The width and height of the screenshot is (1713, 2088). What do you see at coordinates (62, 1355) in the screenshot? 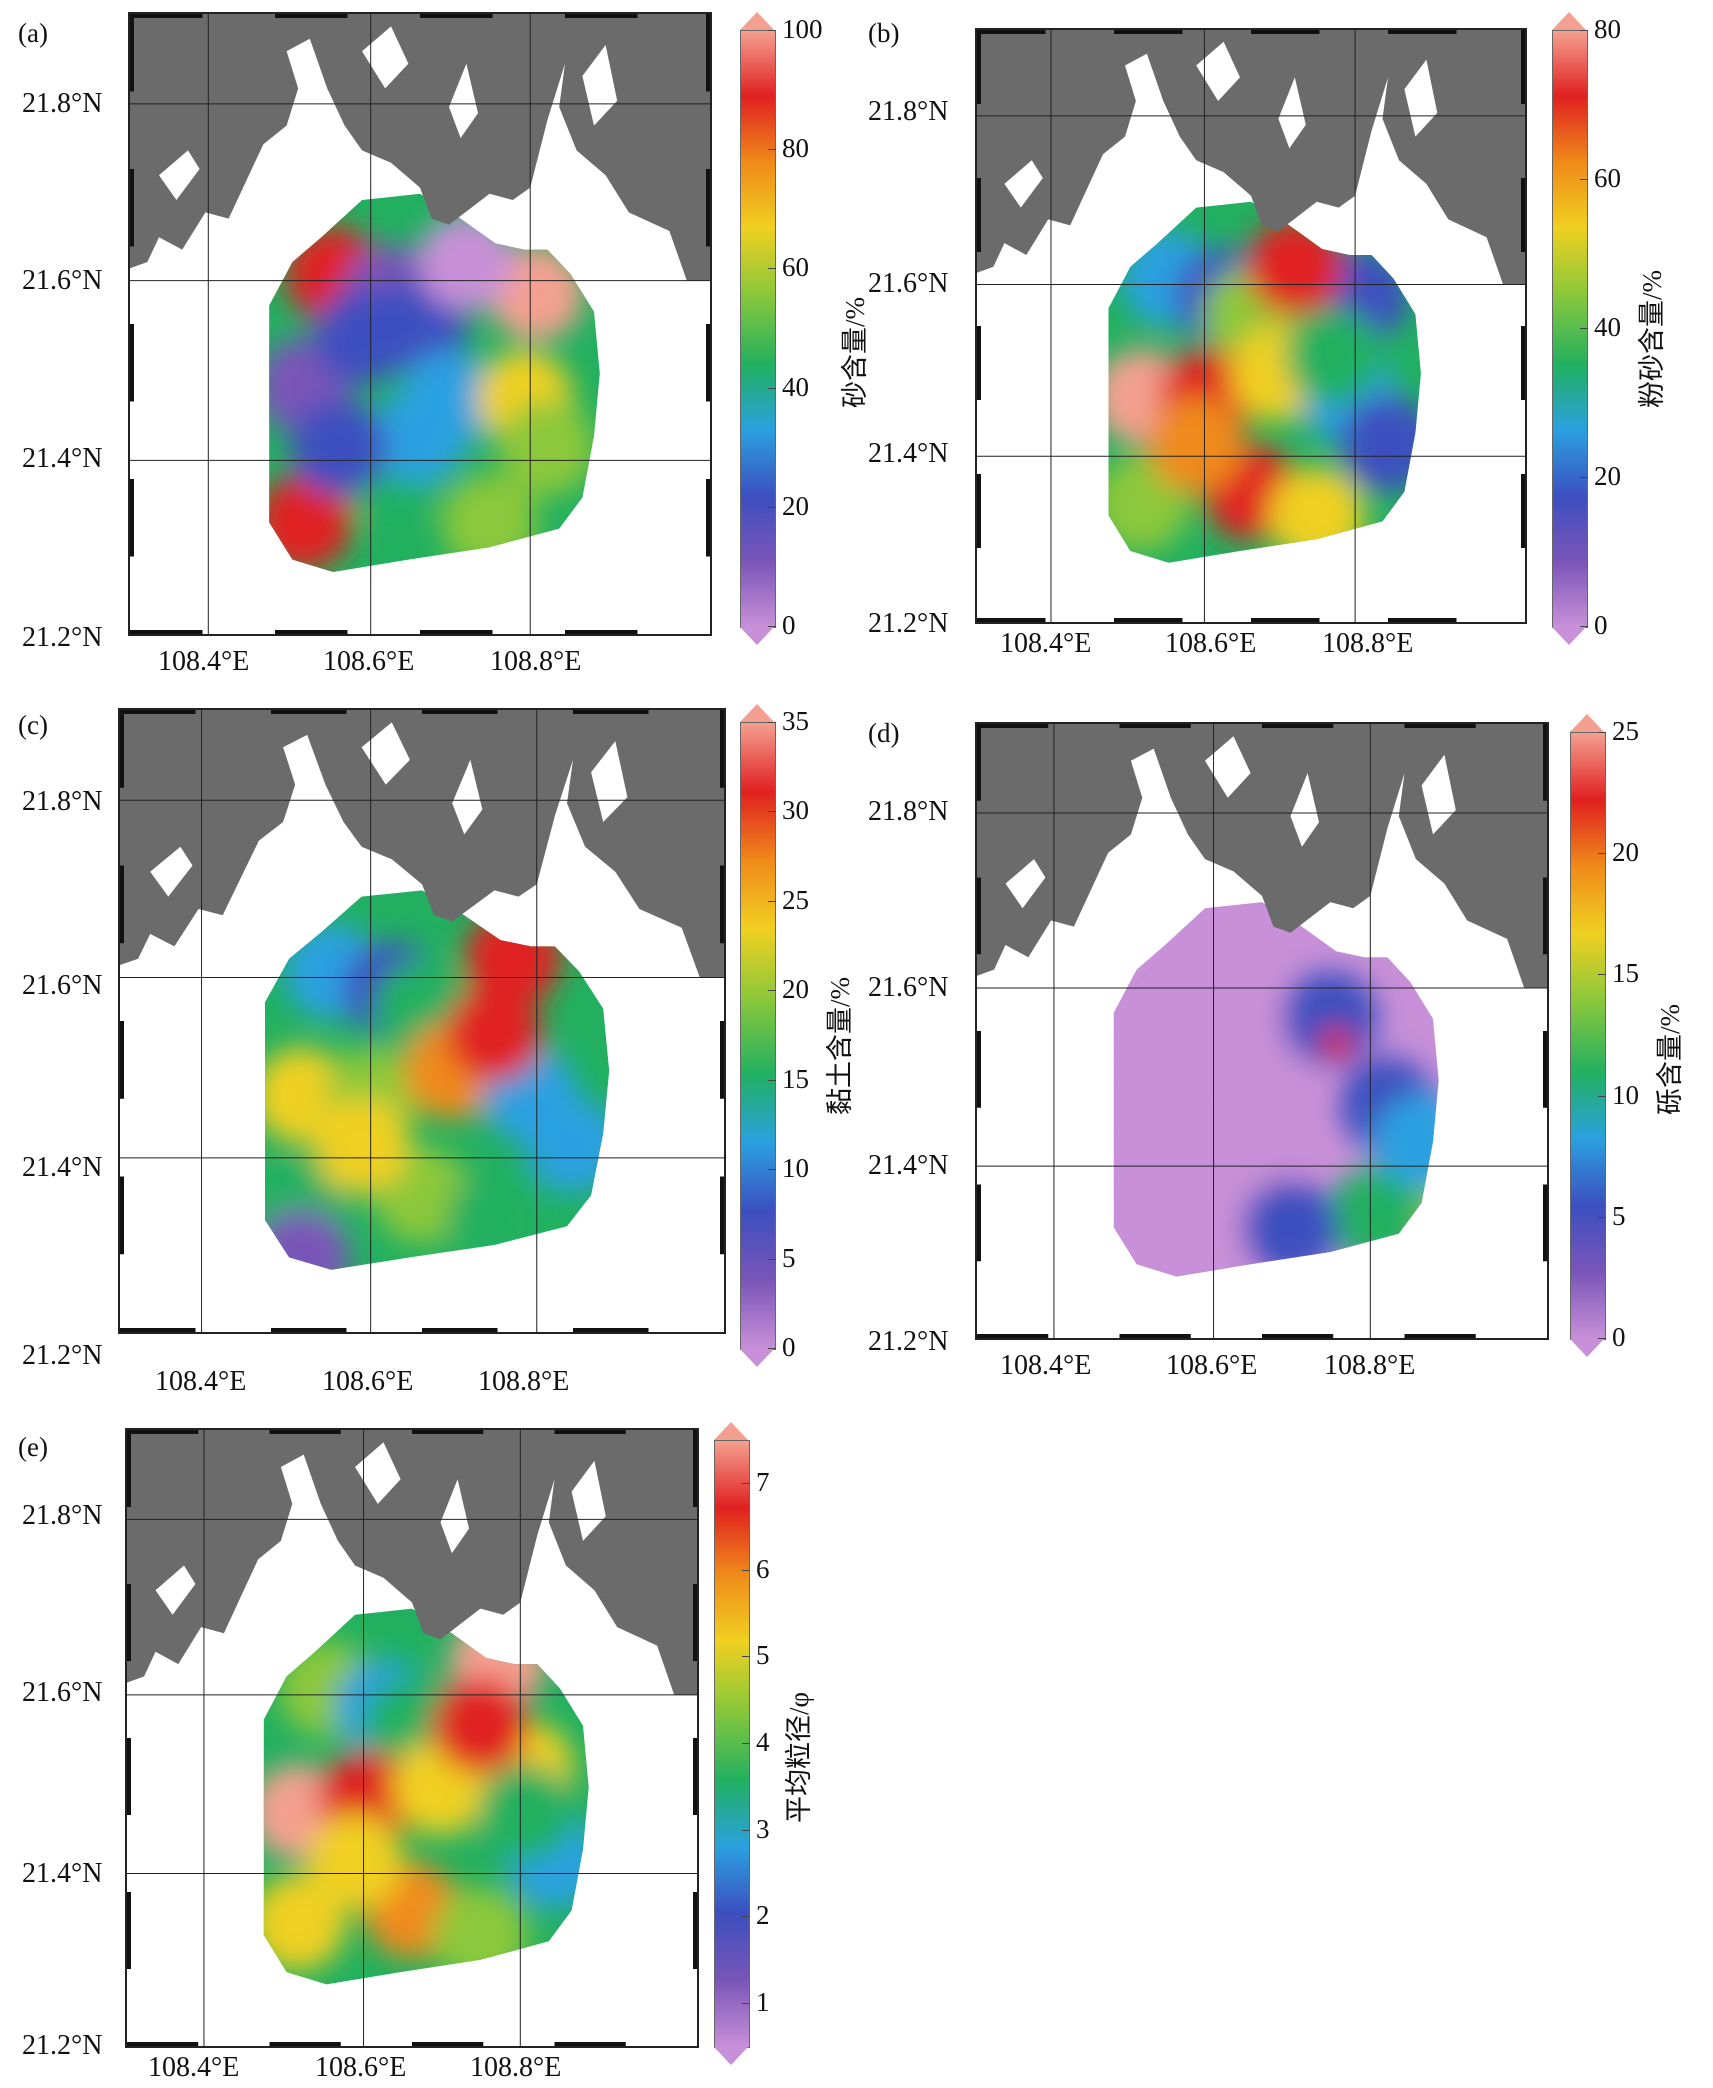
I see `lat-label-21-2: 21.2°N` at bounding box center [62, 1355].